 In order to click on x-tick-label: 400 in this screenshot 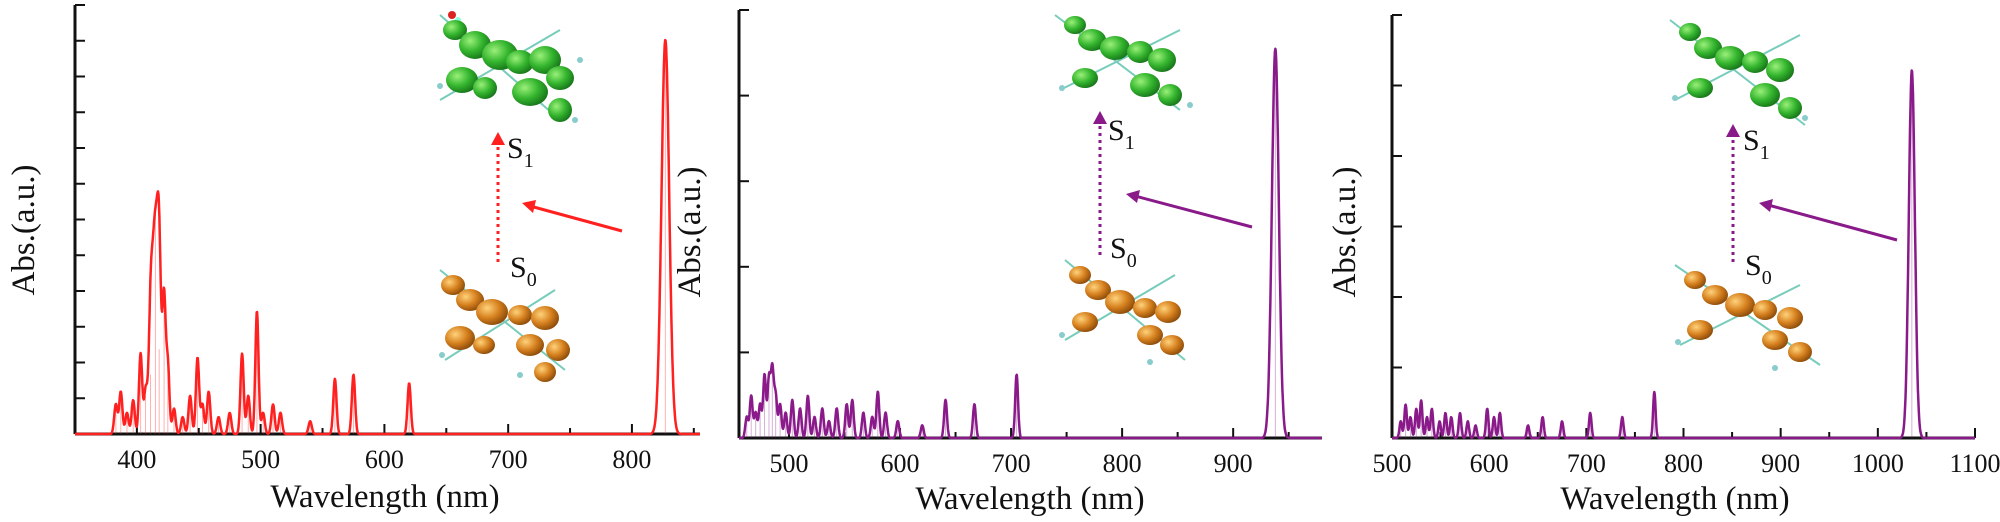, I will do `click(136, 459)`.